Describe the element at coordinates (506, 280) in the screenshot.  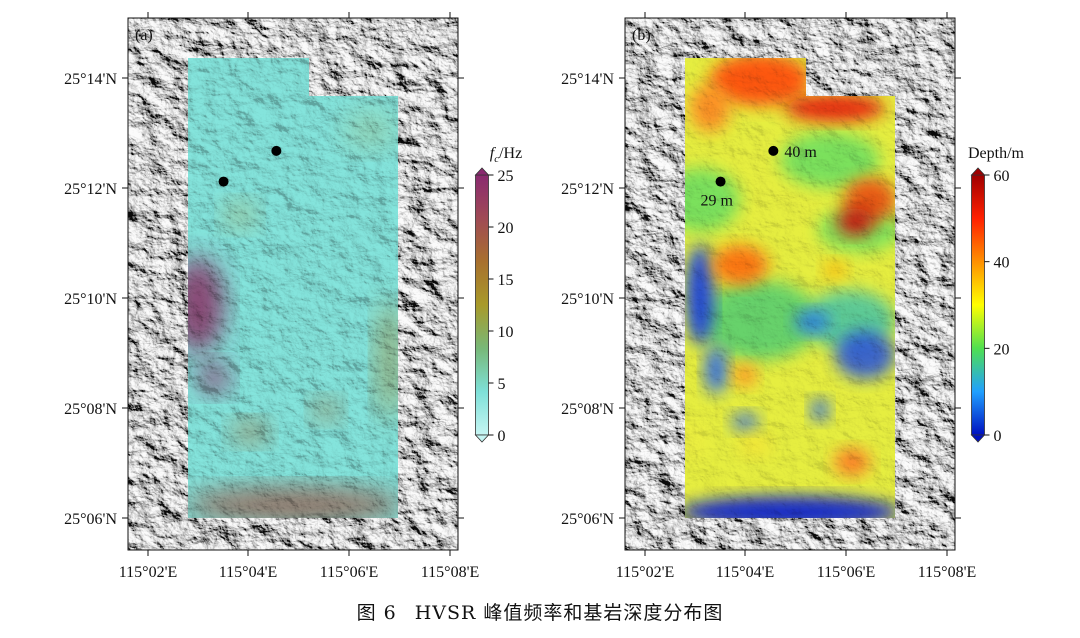
I see `colorbar-tick-label: 15` at that location.